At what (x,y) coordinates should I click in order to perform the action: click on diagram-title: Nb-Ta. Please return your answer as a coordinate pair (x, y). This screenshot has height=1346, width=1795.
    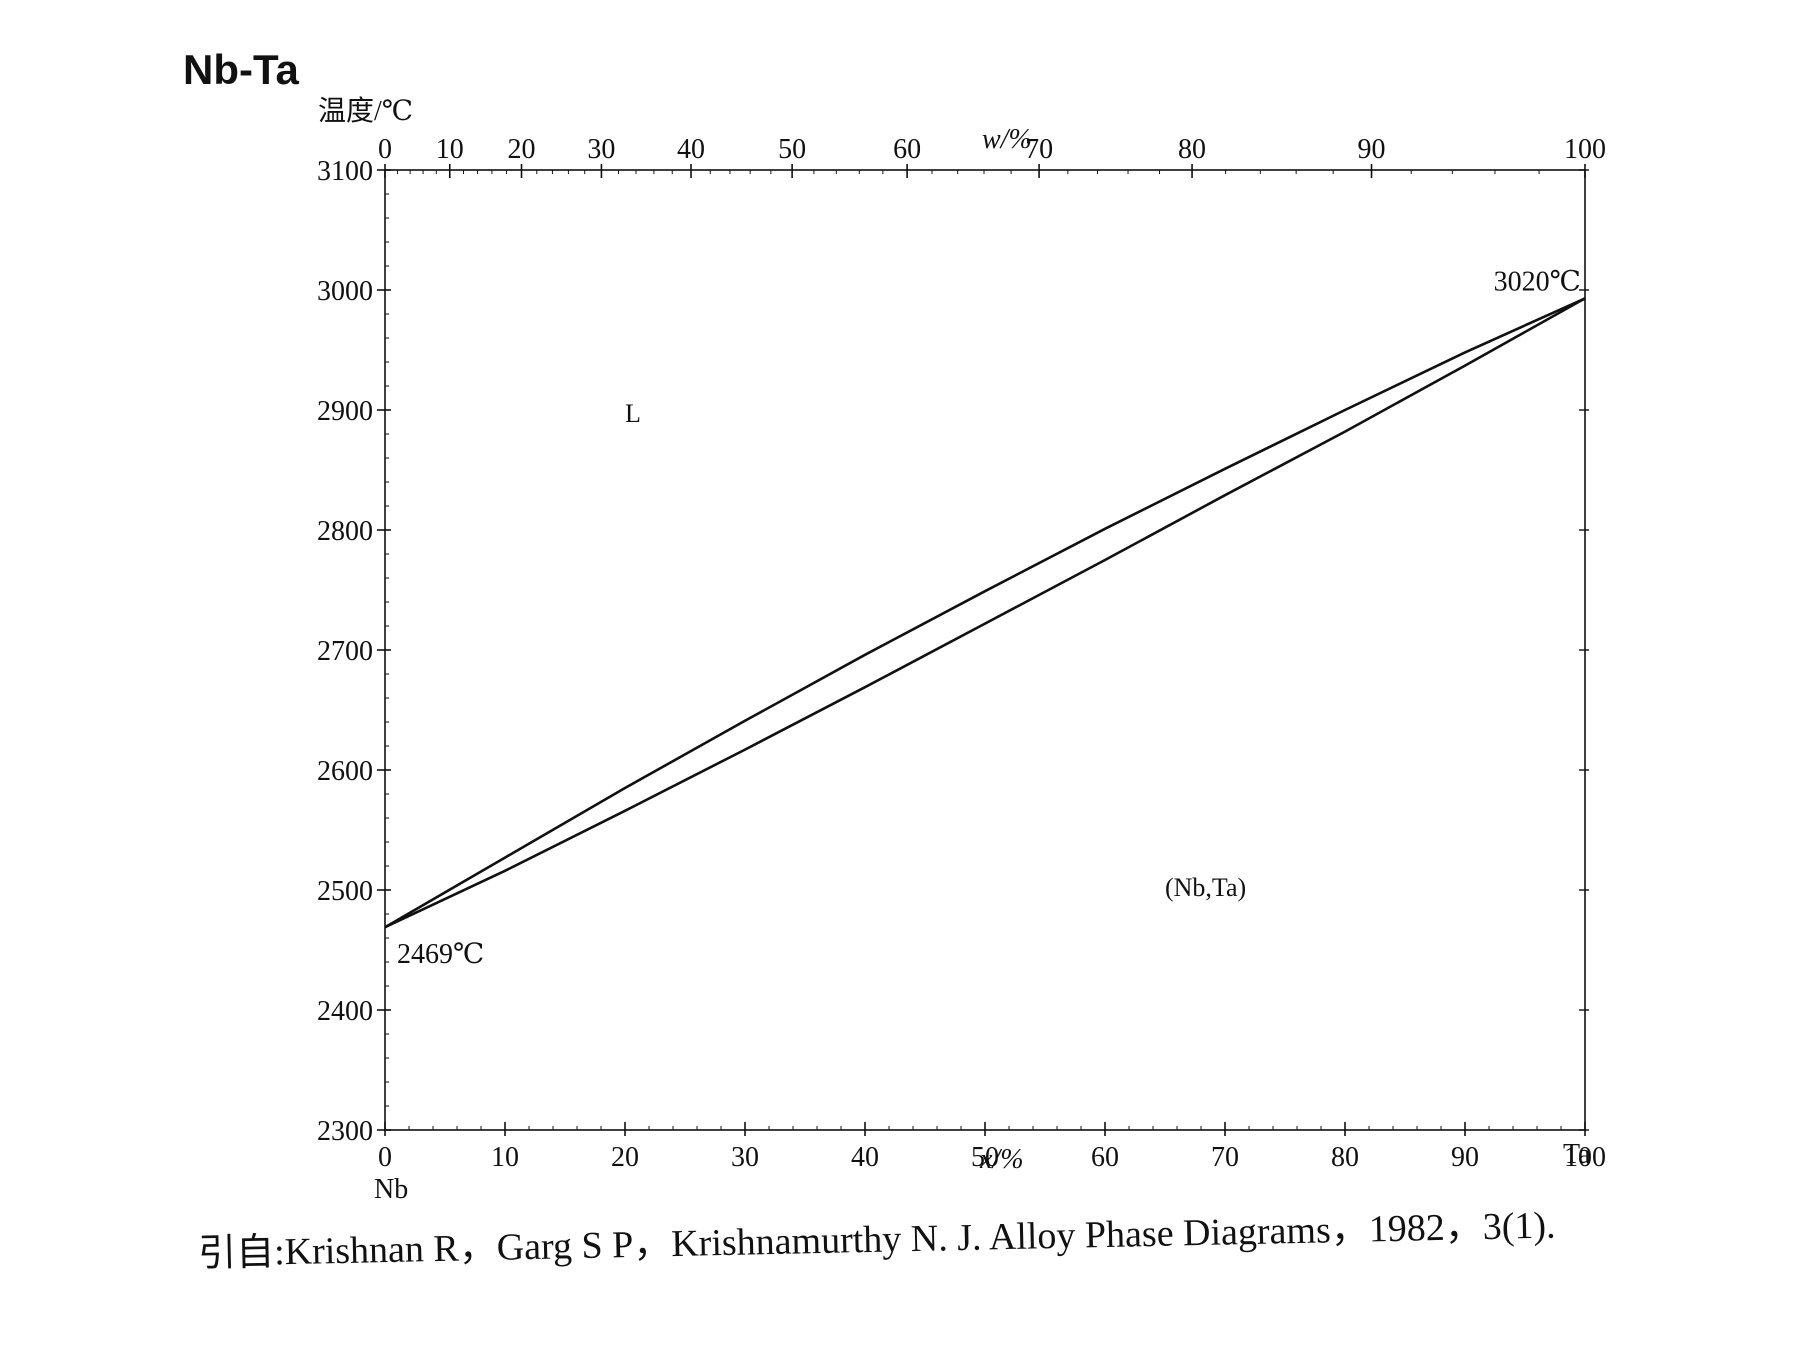
    Looking at the image, I should click on (241, 69).